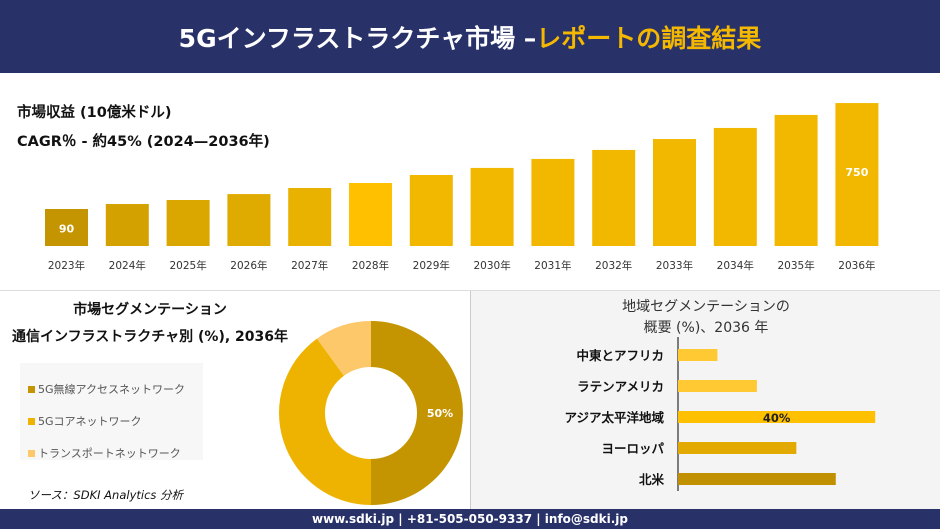 The height and width of the screenshot is (529, 940). I want to click on data-label: 40%, so click(777, 418).